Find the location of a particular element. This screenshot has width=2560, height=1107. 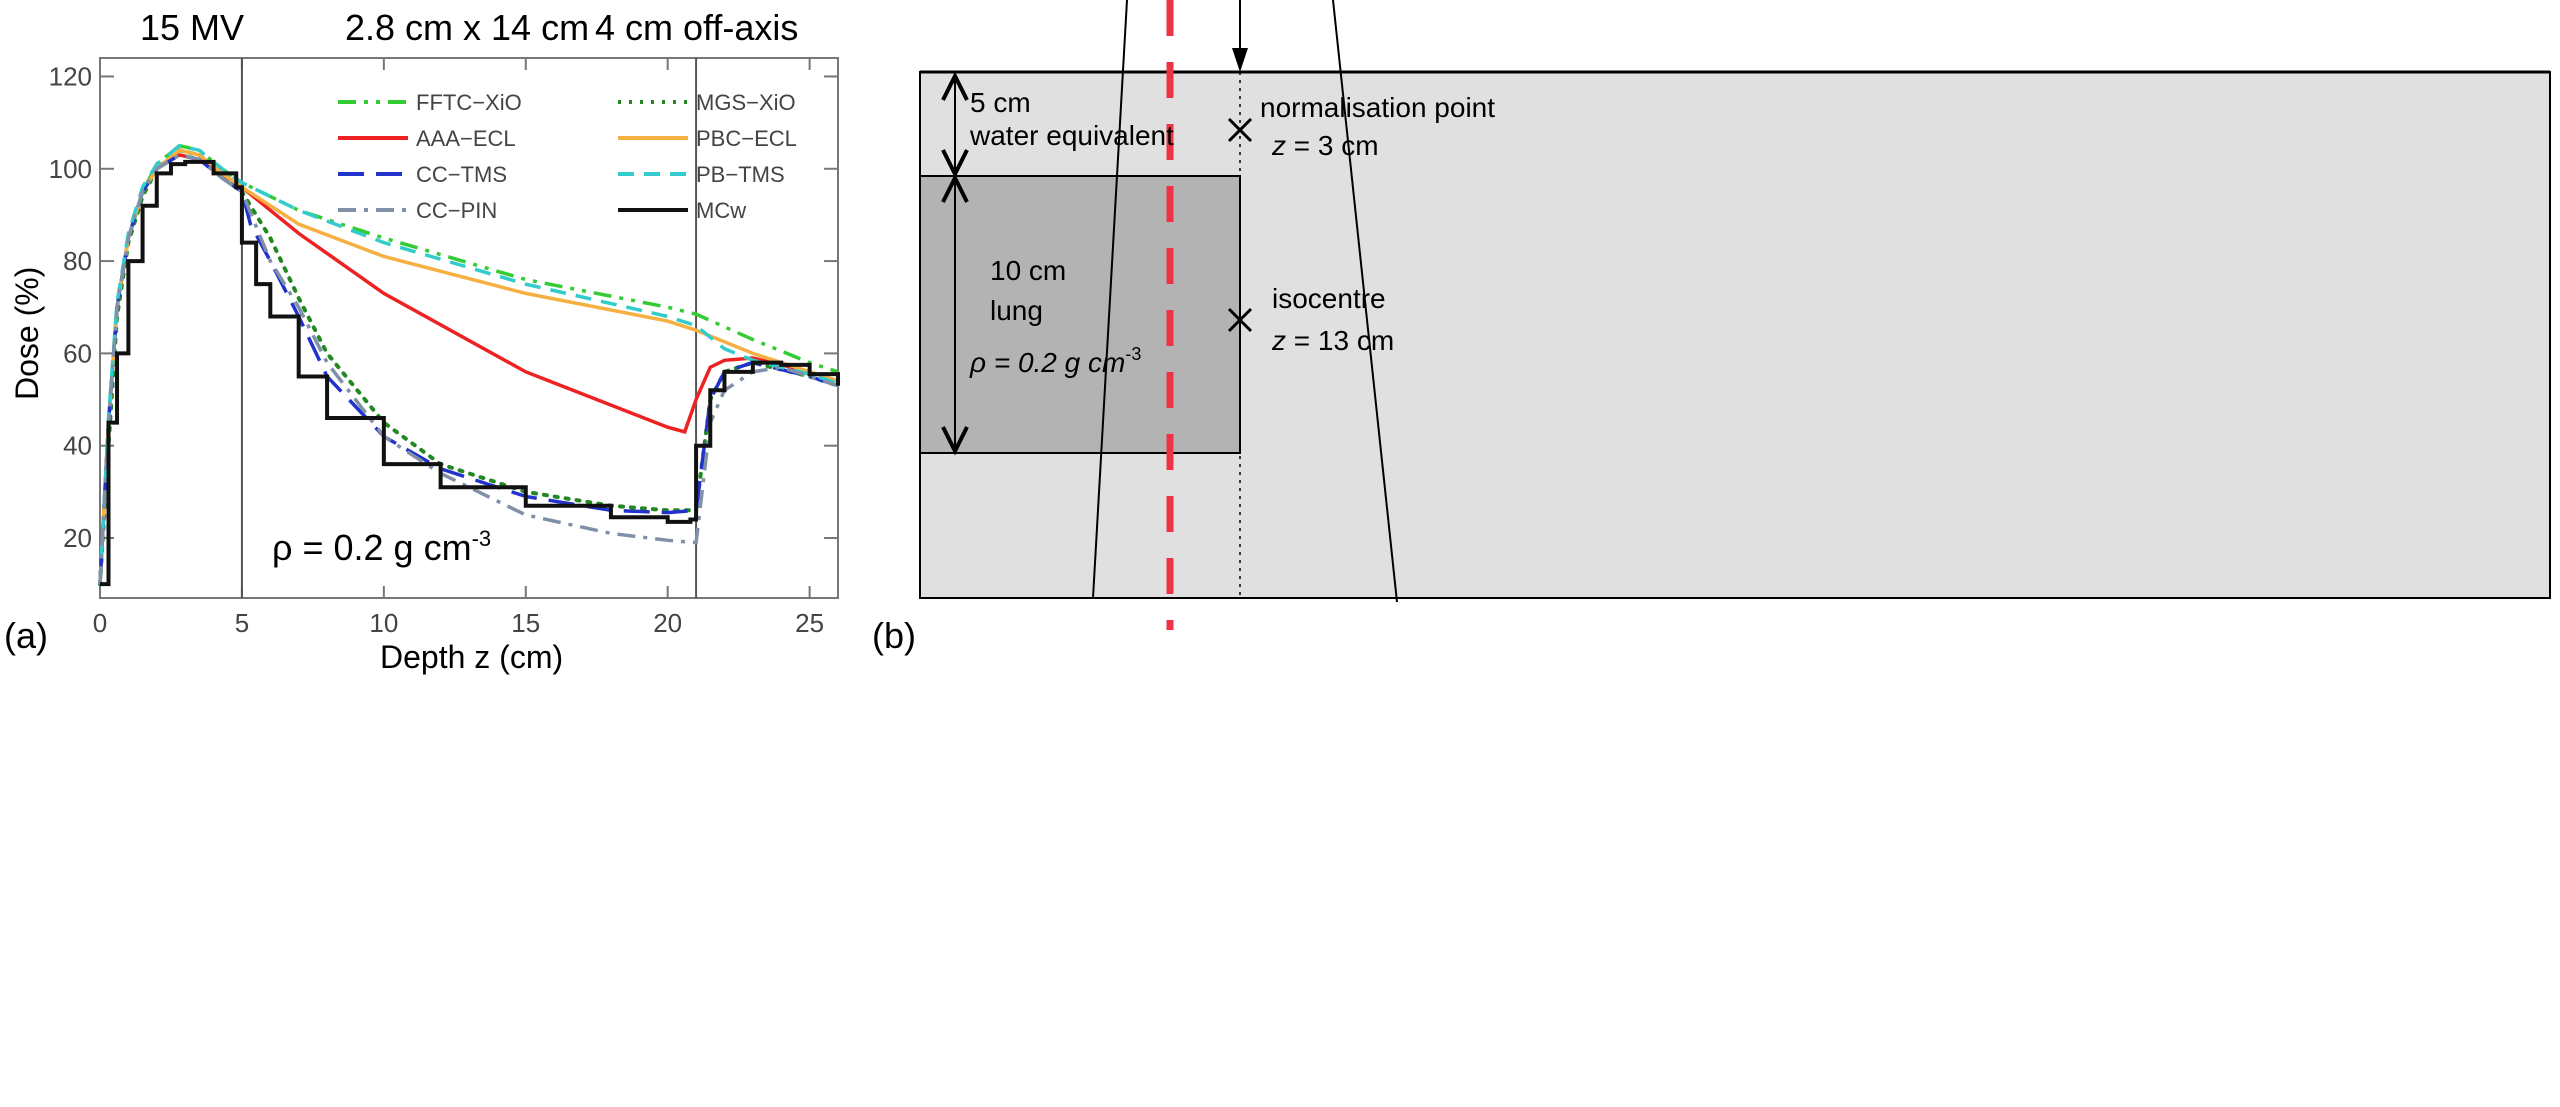

header-energy: 15 MV is located at coordinates (192, 27).